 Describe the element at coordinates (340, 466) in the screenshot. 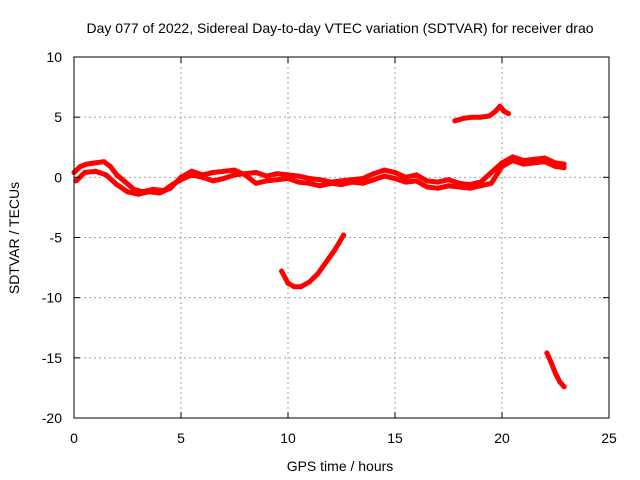

I see `x-axis-label: GPS time / hours` at that location.